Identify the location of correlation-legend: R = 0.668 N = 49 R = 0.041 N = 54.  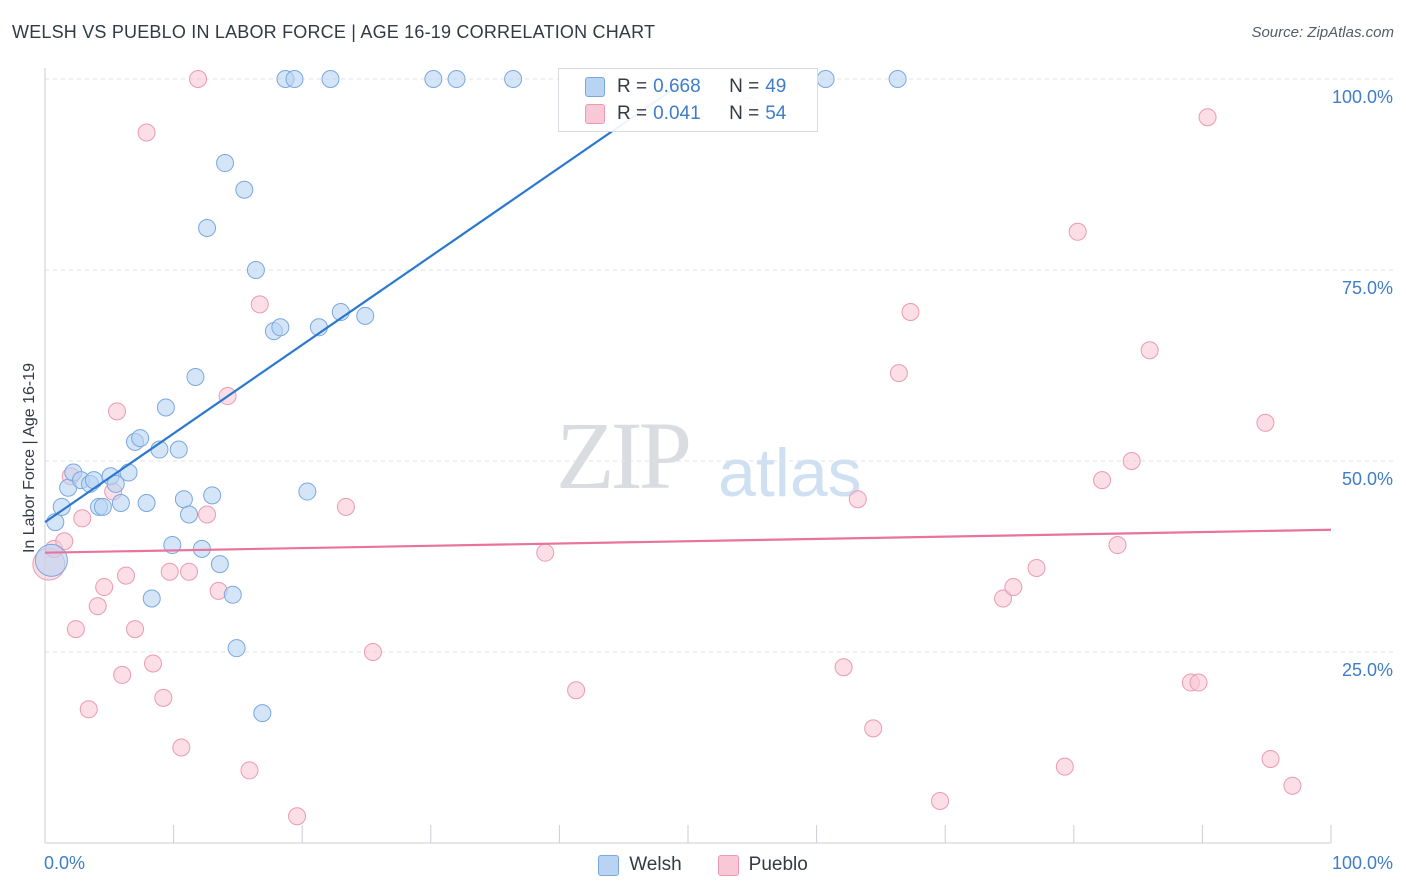
(688, 100).